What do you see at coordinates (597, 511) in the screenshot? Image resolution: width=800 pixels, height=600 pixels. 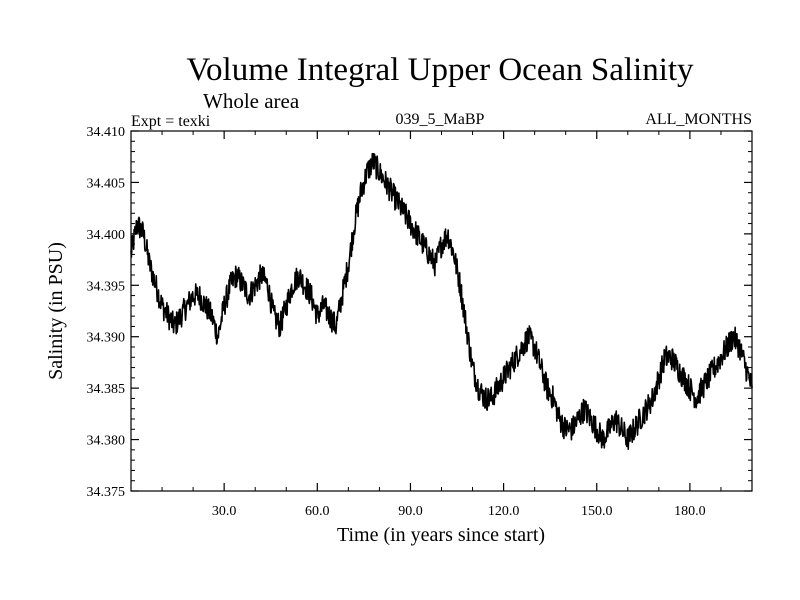 I see `x-tick-label: 150.0` at bounding box center [597, 511].